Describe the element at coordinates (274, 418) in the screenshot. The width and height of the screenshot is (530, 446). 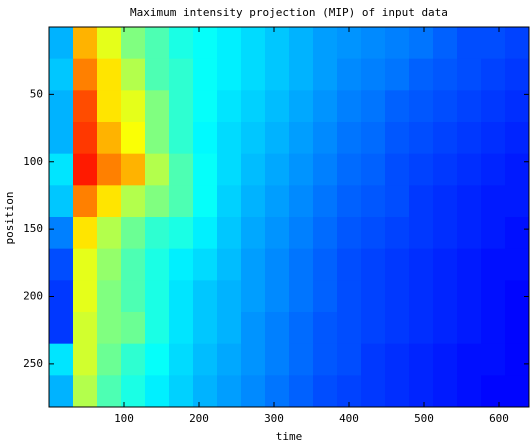
I see `x-tick-label: 300` at that location.